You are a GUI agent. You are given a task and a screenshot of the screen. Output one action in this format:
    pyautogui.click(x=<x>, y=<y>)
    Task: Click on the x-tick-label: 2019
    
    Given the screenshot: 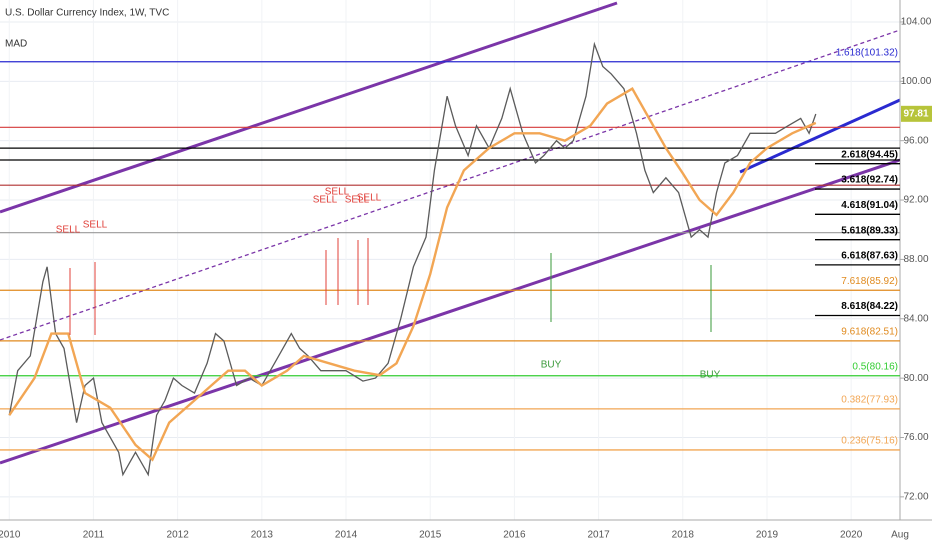 What is the action you would take?
    pyautogui.click(x=767, y=535)
    